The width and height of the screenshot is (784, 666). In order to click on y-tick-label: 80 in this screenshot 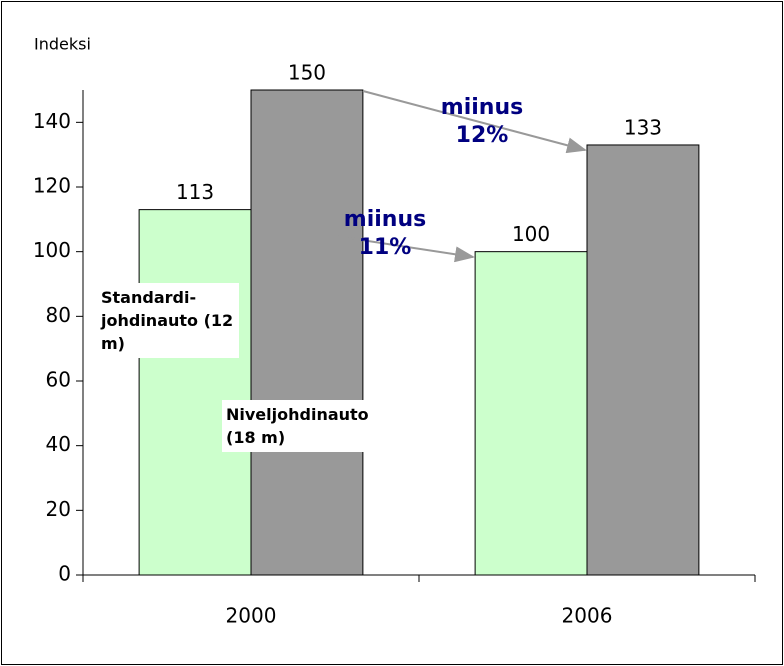, I will do `click(58, 315)`.